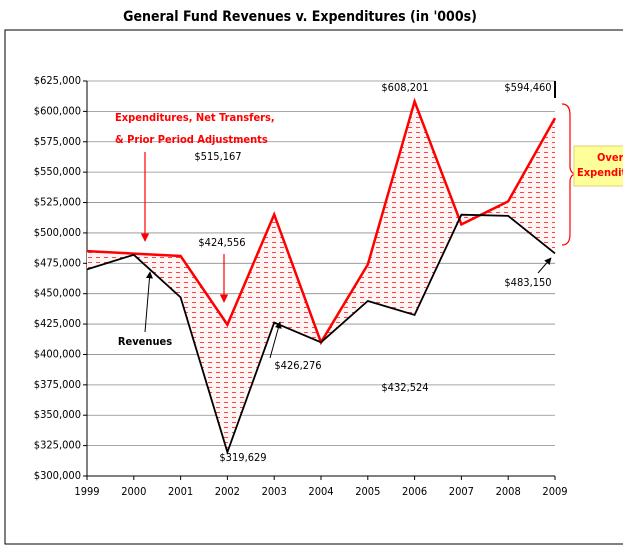  What do you see at coordinates (242, 457) in the screenshot?
I see `data-label: $319,629` at bounding box center [242, 457].